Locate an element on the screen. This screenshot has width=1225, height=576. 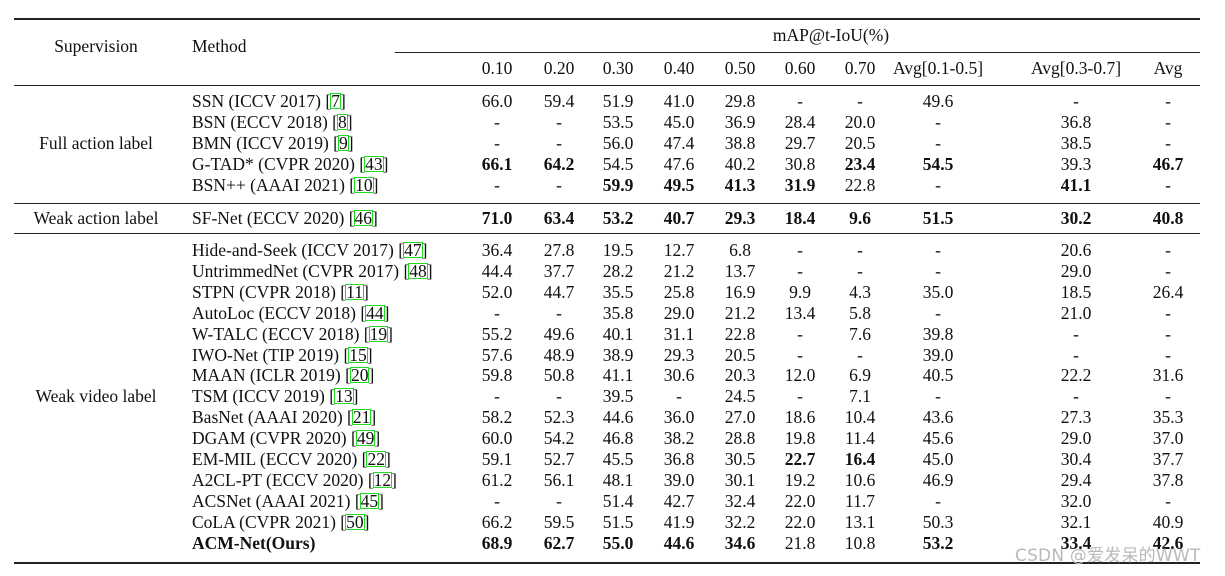
method-cell: DGAM (CVPR 2020) [49] is located at coordinates (286, 438).